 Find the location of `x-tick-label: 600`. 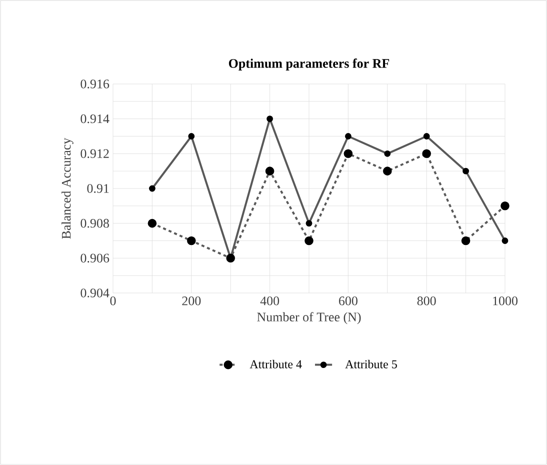

x-tick-label: 600 is located at coordinates (348, 301).